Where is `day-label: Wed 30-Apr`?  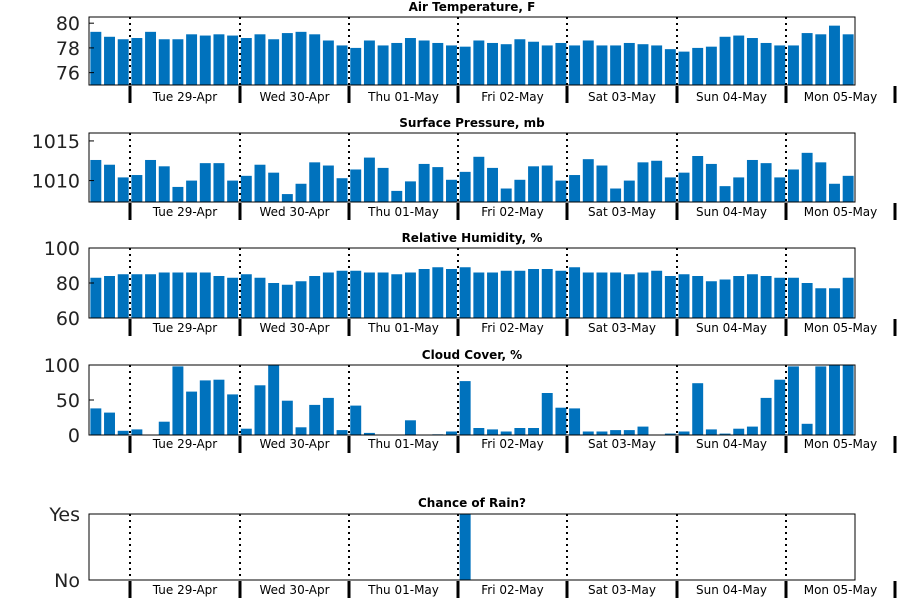 day-label: Wed 30-Apr is located at coordinates (294, 590).